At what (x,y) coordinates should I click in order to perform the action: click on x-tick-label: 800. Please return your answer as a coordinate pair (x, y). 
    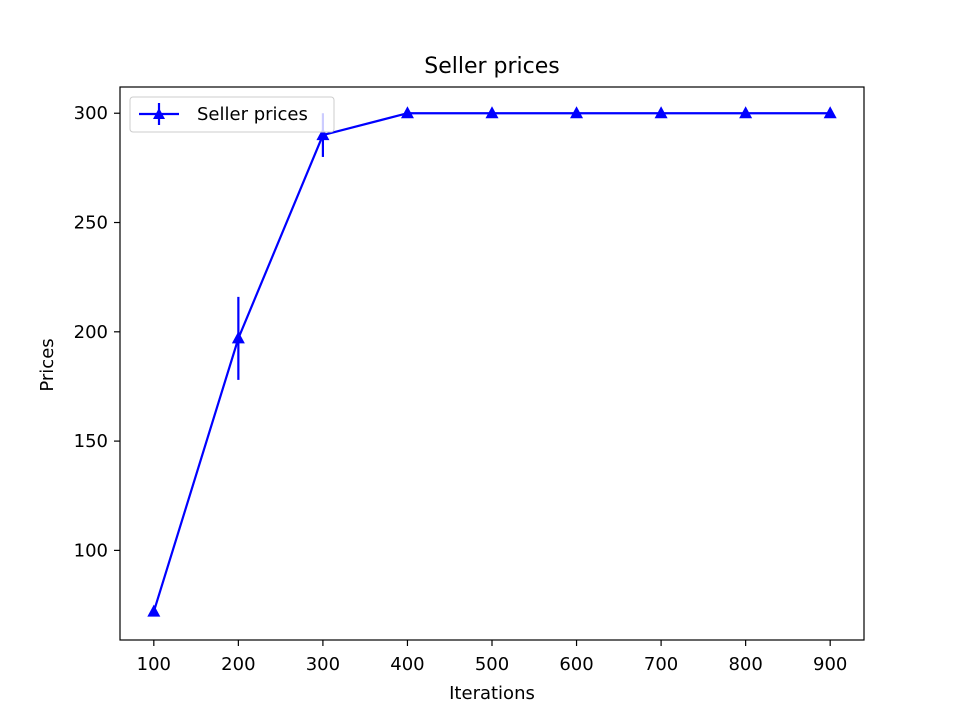
    Looking at the image, I should click on (745, 664).